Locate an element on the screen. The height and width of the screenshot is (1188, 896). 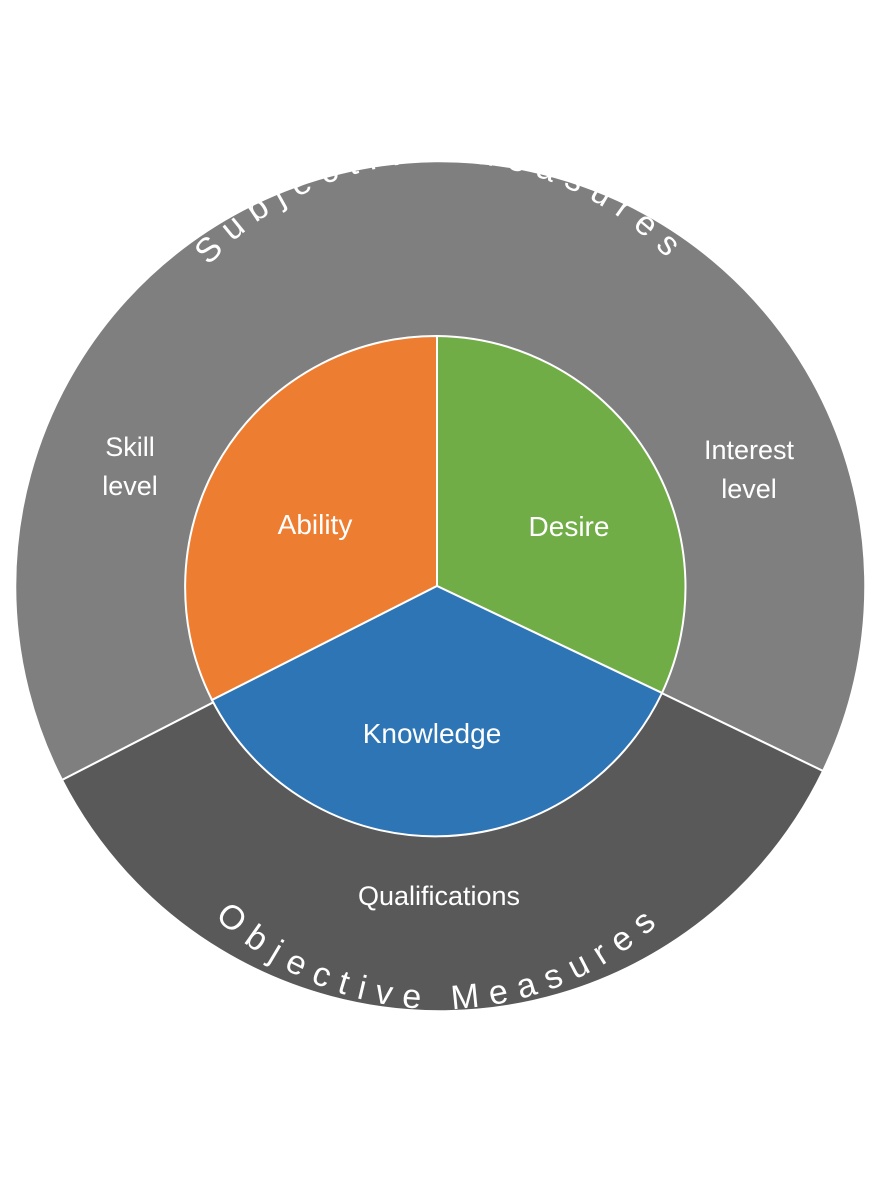
qualifications-label: Qualifications is located at coordinates (439, 896).